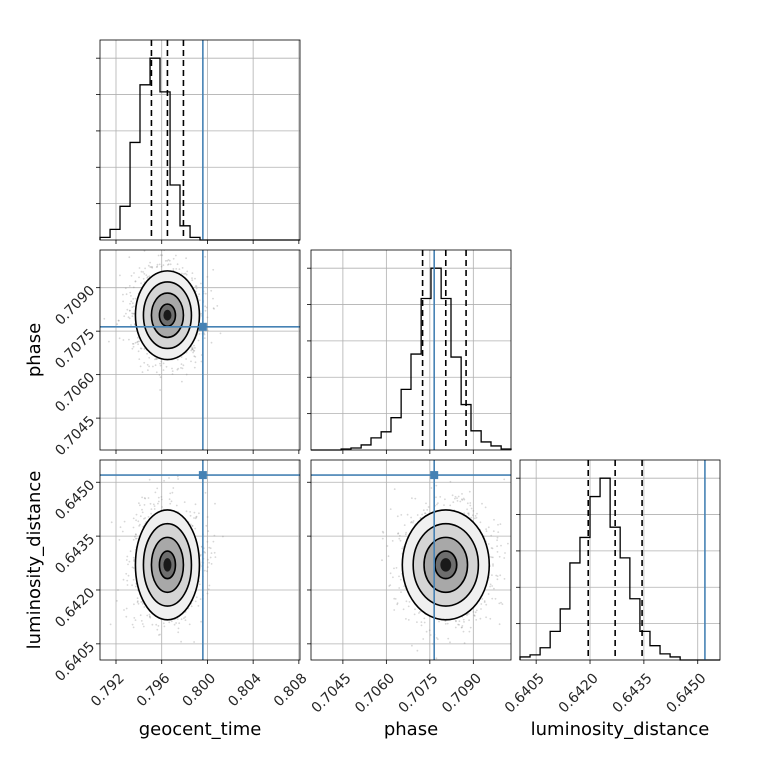  What do you see at coordinates (411, 359) in the screenshot?
I see `histogram-phase` at bounding box center [411, 359].